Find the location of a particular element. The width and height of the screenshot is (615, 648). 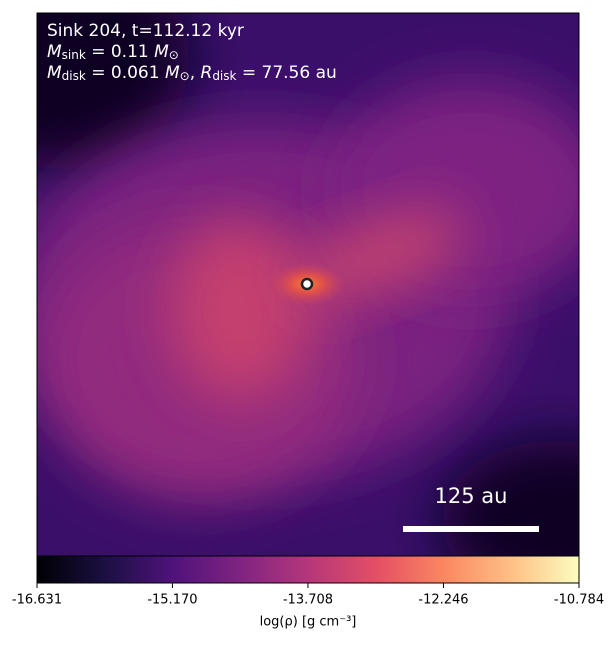

annotation-line: Sink 204, t=112.12 kyr is located at coordinates (145, 31).